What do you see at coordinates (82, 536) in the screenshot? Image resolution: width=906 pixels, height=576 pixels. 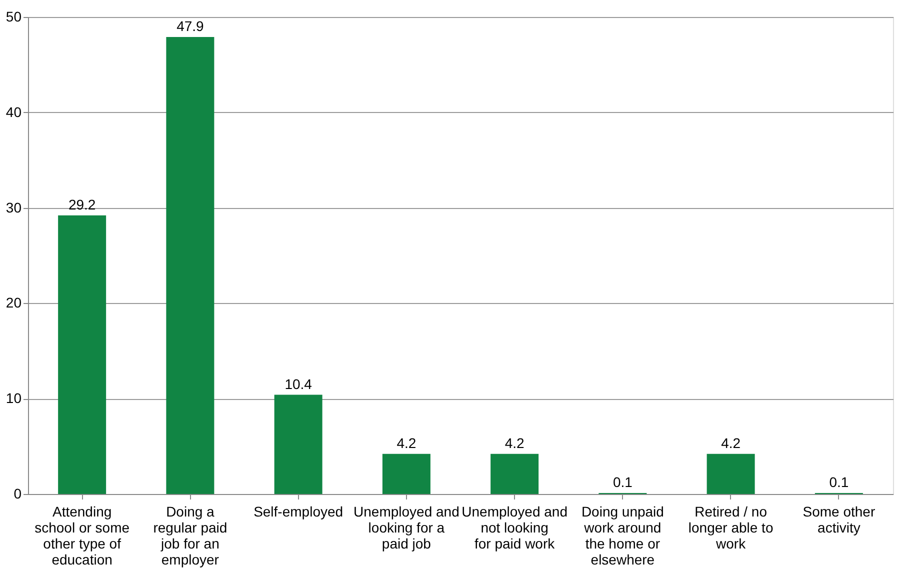 I see `x-tick-label: Attending school or some other type of education` at bounding box center [82, 536].